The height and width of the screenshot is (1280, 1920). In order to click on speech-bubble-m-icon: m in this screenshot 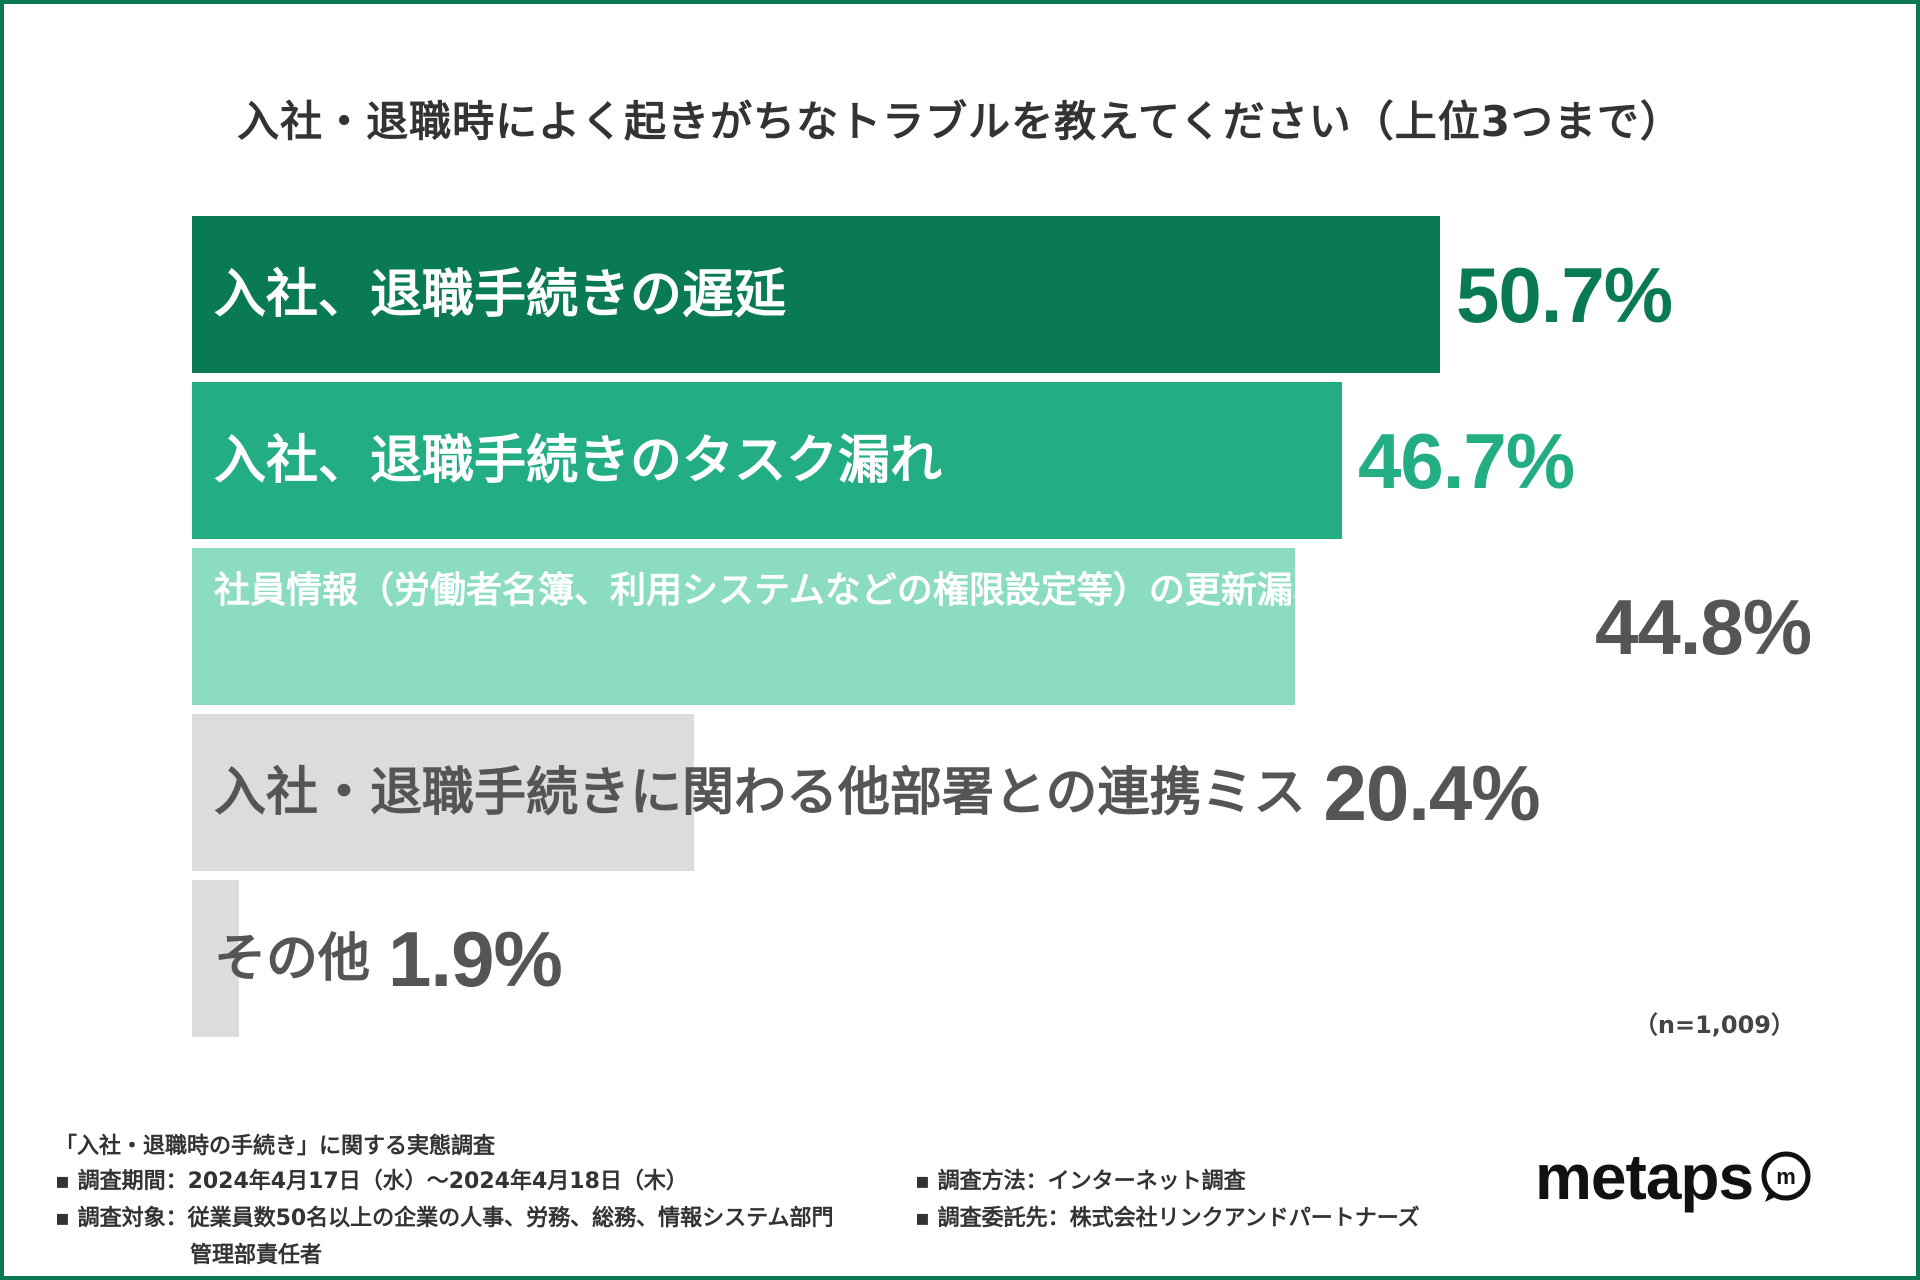, I will do `click(1786, 1176)`.